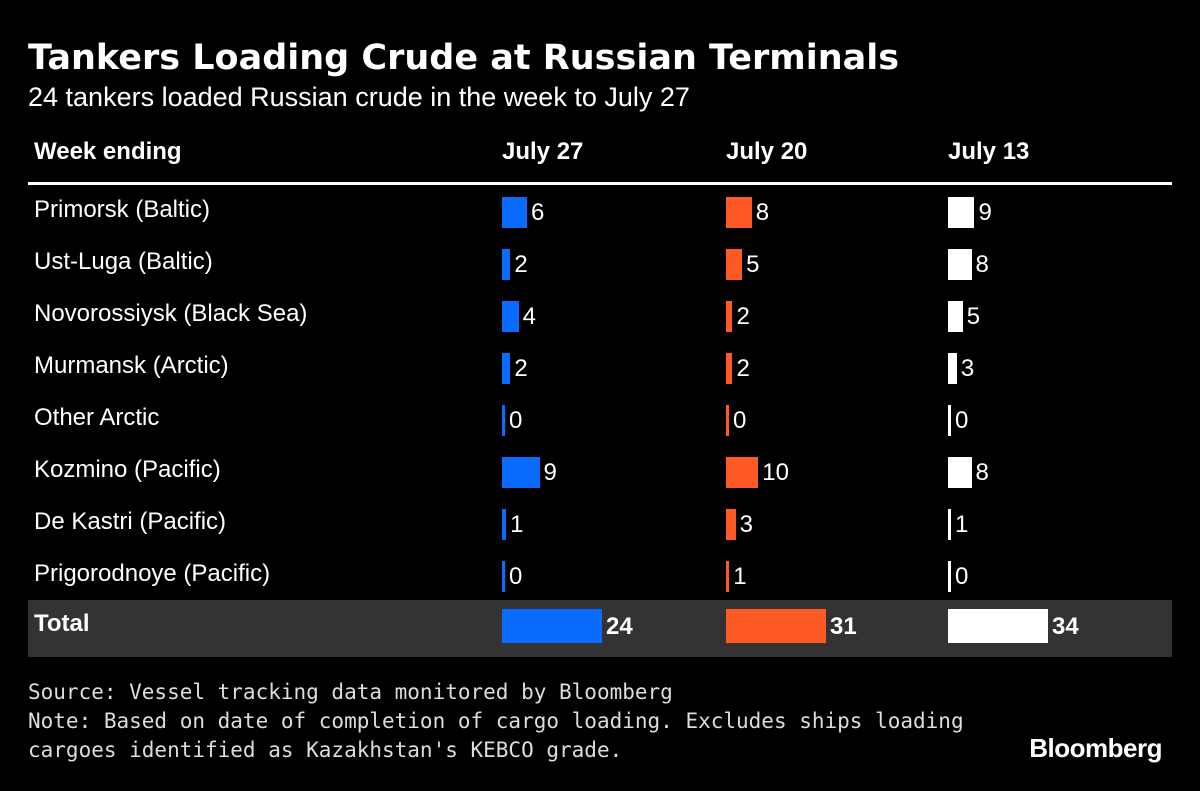  Describe the element at coordinates (108, 151) in the screenshot. I see `column-header: Week ending` at that location.